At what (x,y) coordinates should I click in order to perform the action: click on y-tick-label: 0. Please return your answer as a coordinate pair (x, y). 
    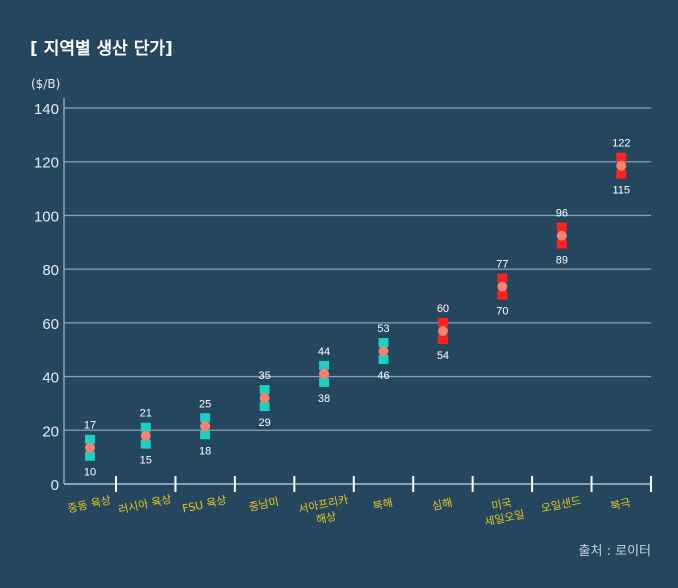
    Looking at the image, I should click on (55, 485).